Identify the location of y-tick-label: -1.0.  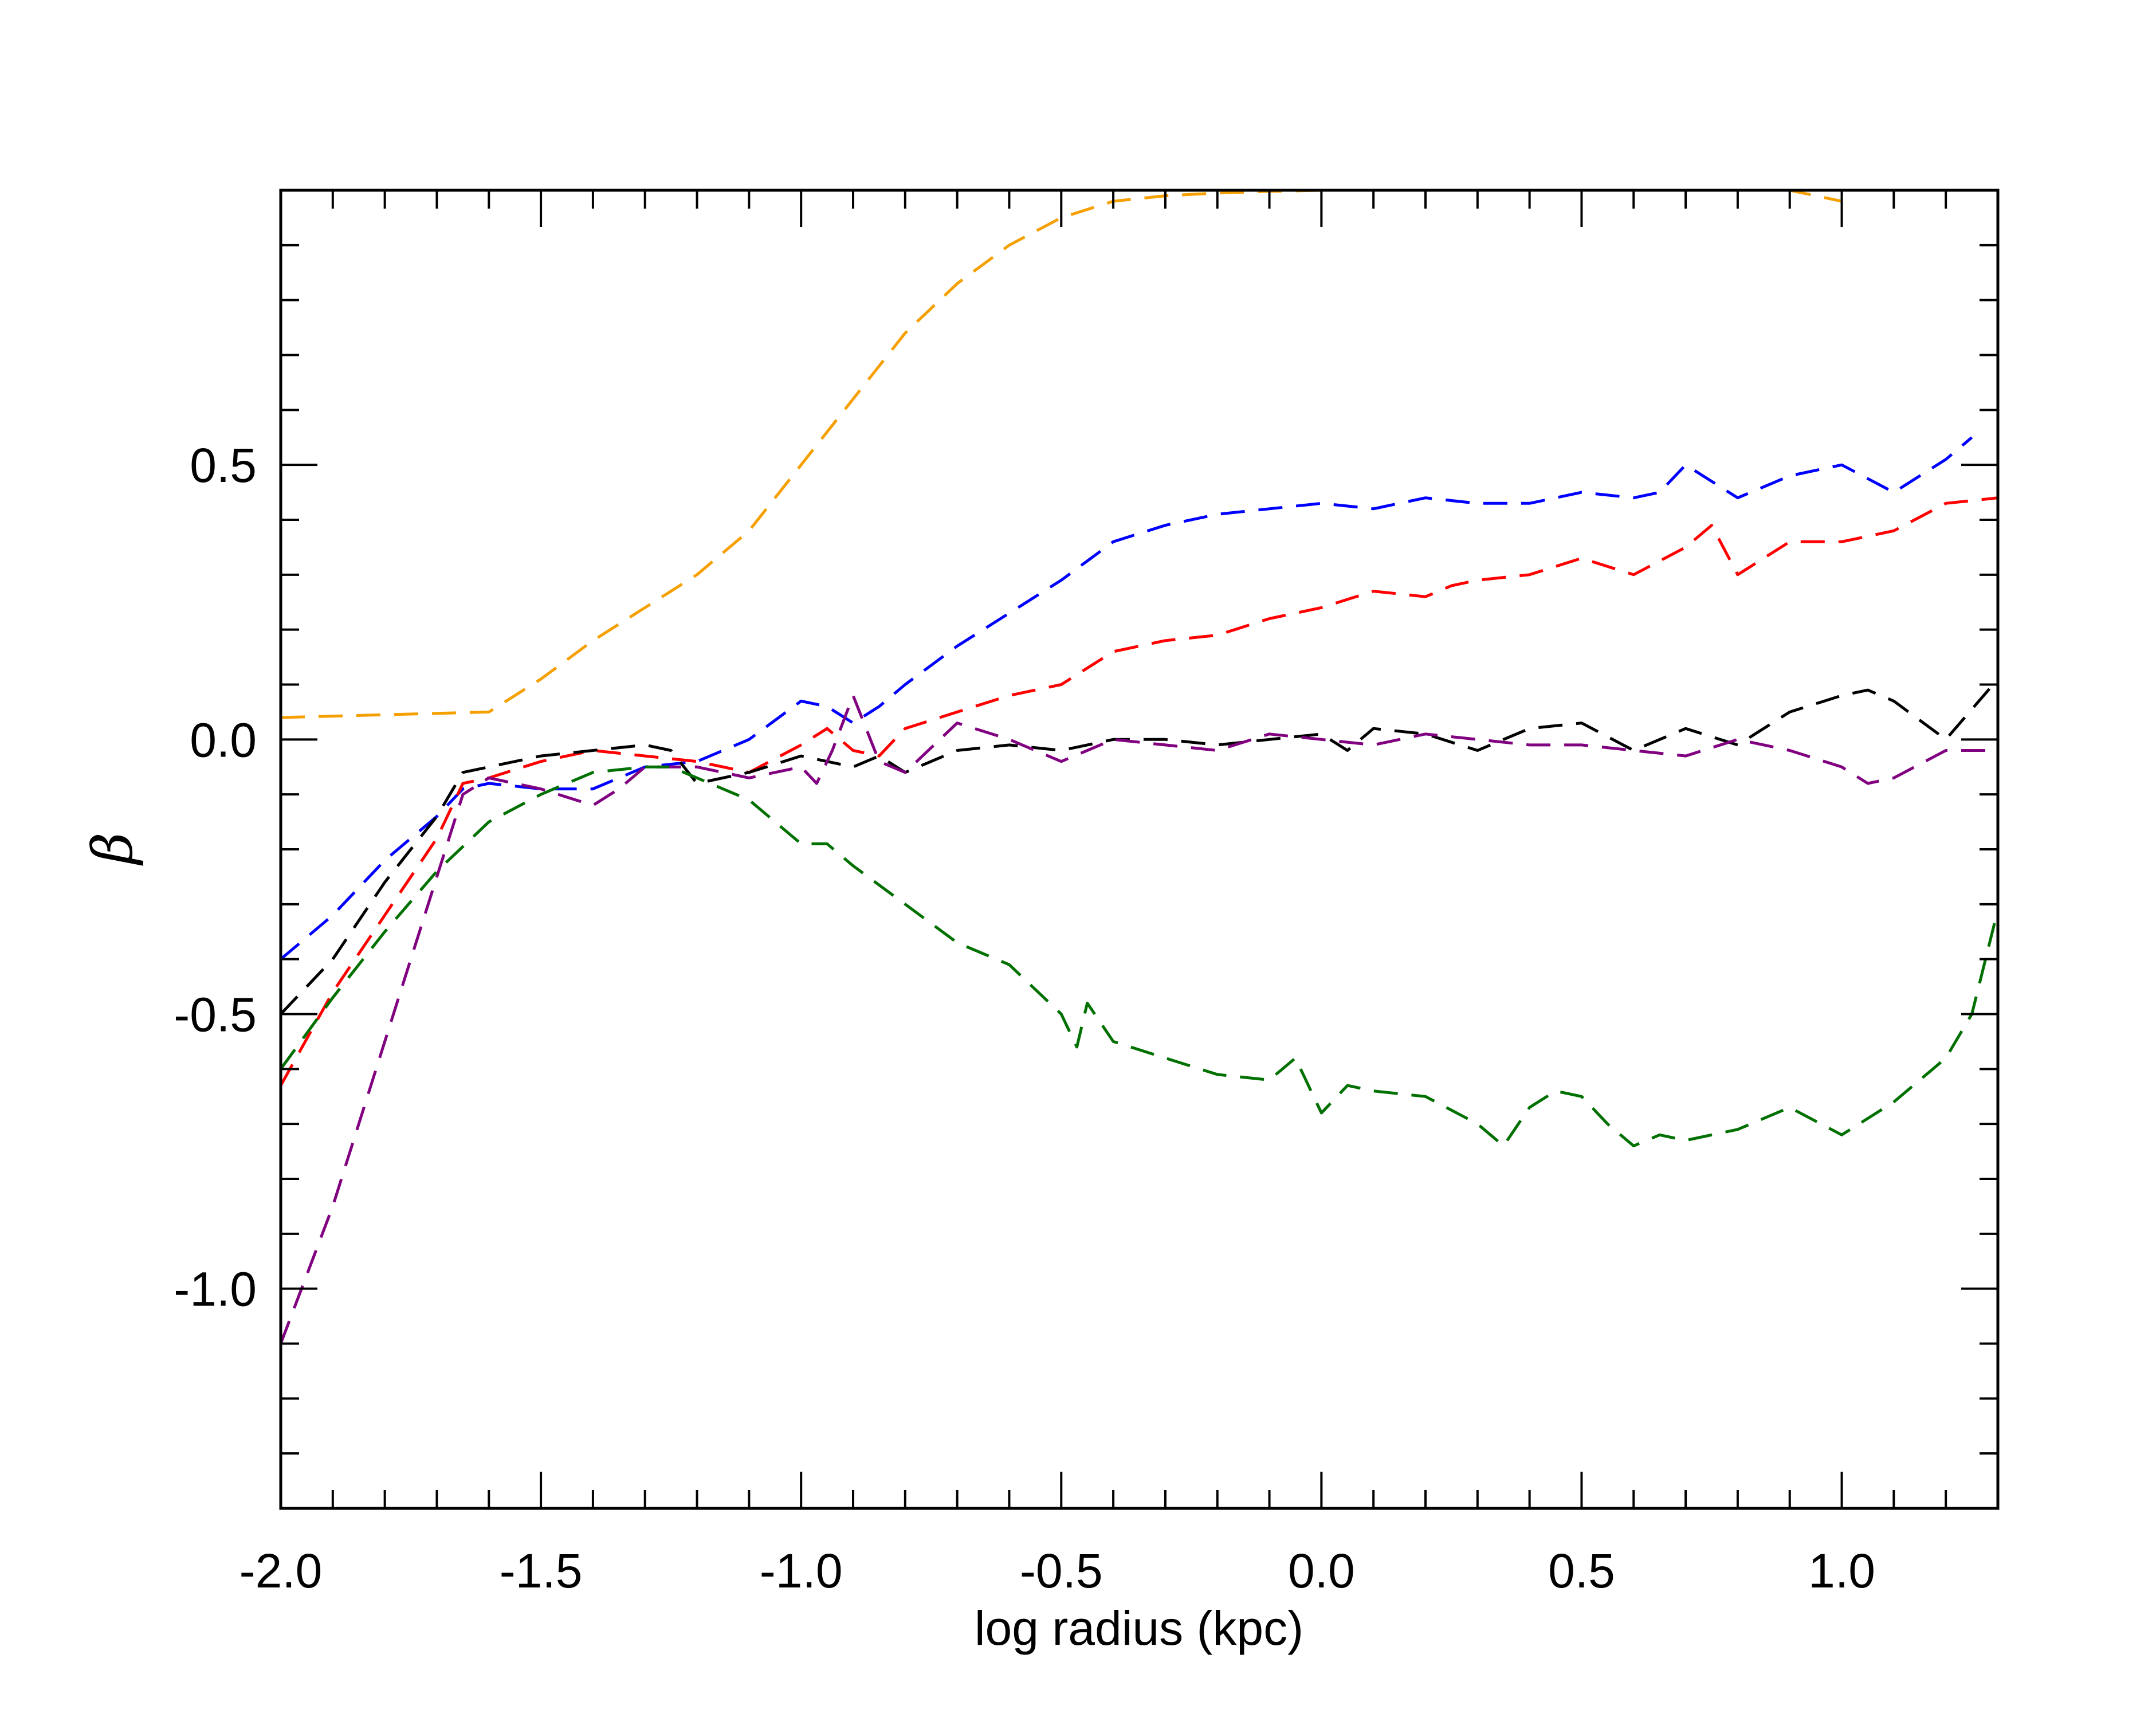
(215, 1290).